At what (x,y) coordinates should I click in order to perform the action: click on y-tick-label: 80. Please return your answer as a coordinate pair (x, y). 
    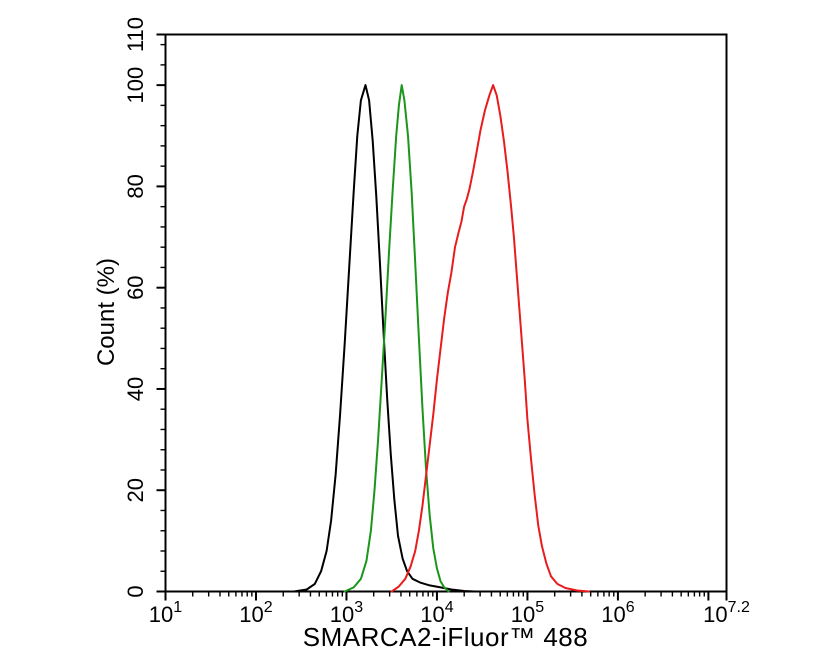
    Looking at the image, I should click on (135, 186).